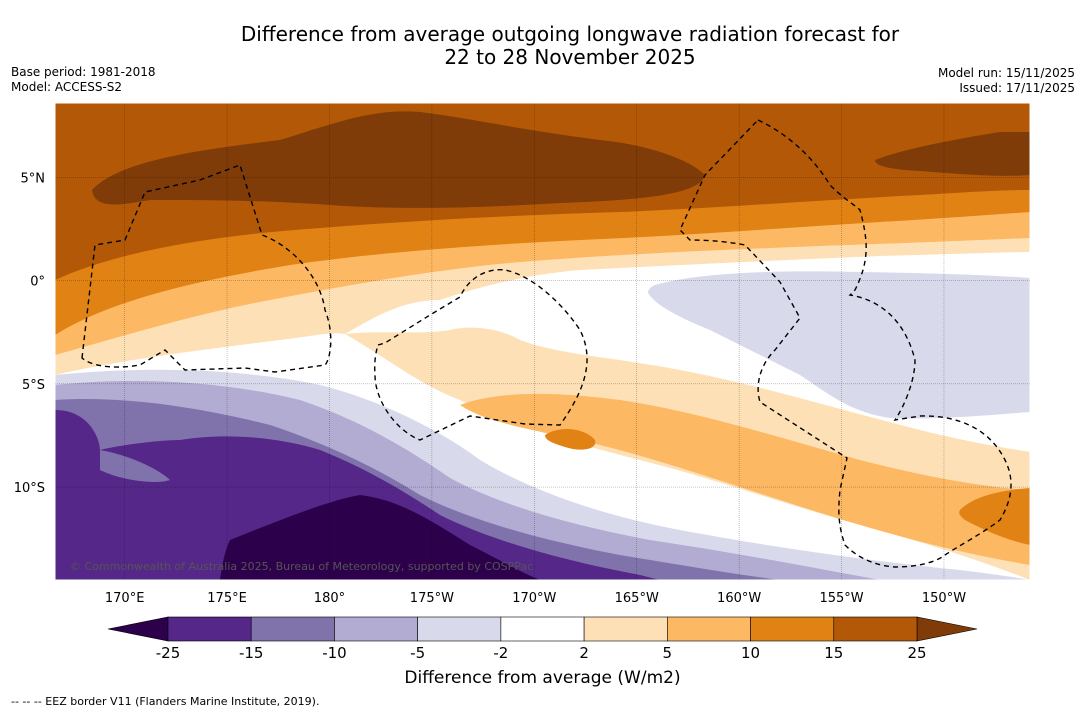 This screenshot has height=713, width=1085. I want to click on colorbar-label: Difference from average (W/m2), so click(542, 678).